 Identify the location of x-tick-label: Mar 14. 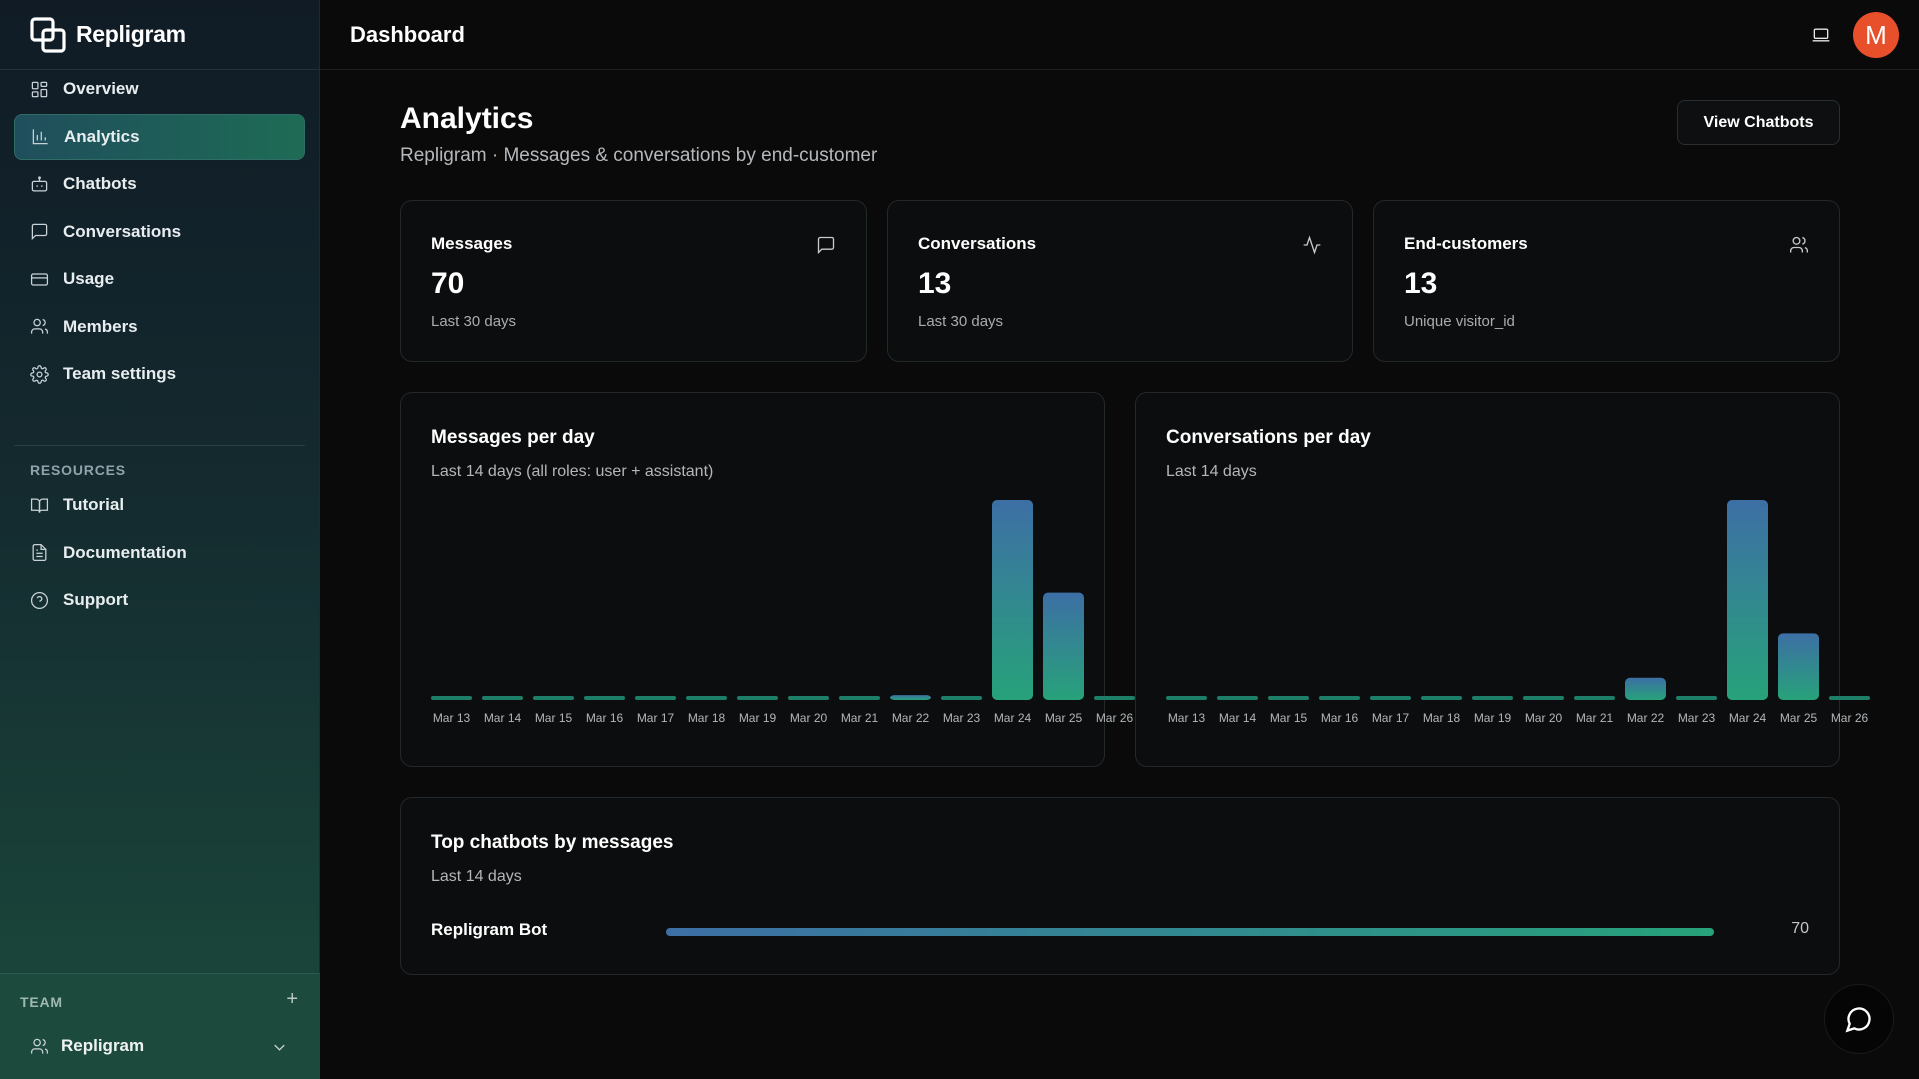
(1238, 718).